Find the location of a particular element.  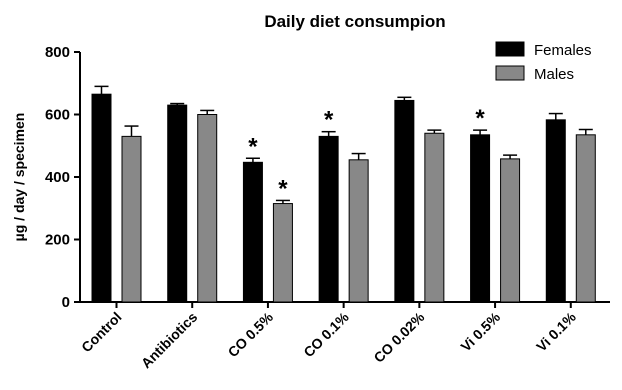

x-tick-label: Control is located at coordinates (101, 332).